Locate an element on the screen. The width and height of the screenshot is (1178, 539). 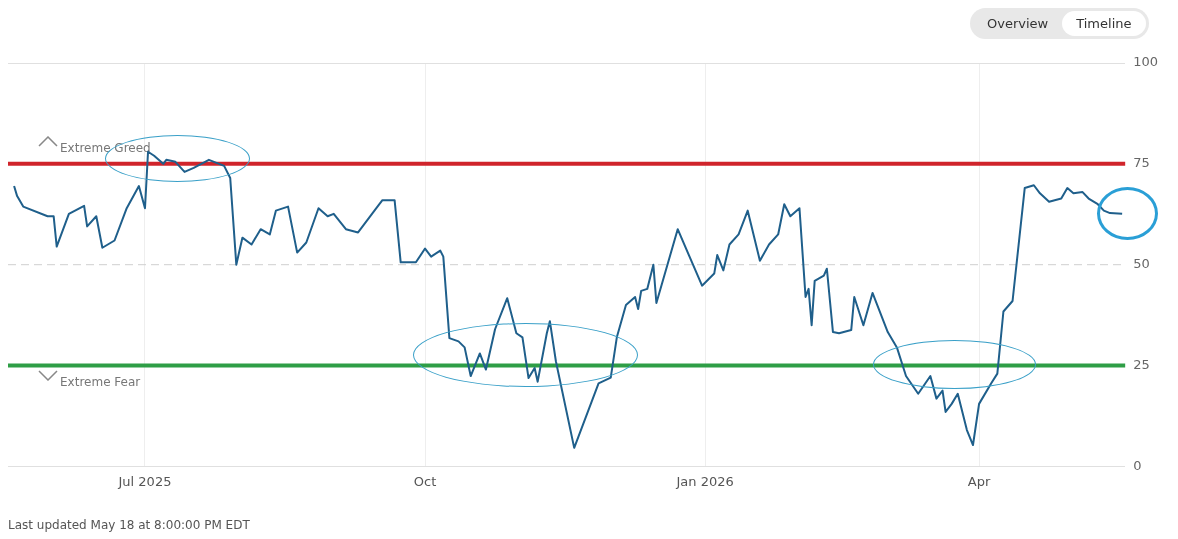
x-tick-label: Oct is located at coordinates (425, 481).